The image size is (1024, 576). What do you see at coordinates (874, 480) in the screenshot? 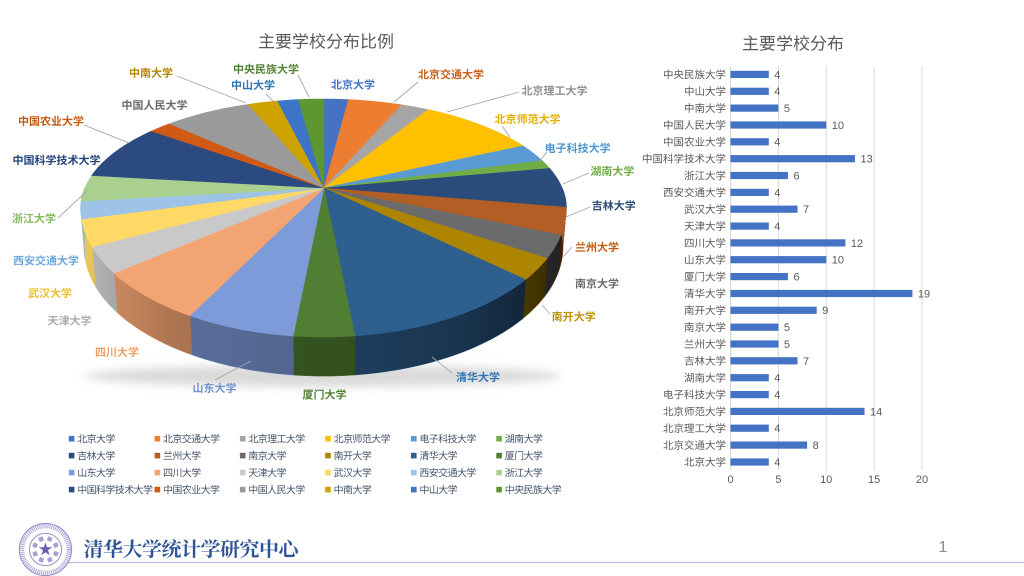
I see `svg-text: 15` at bounding box center [874, 480].